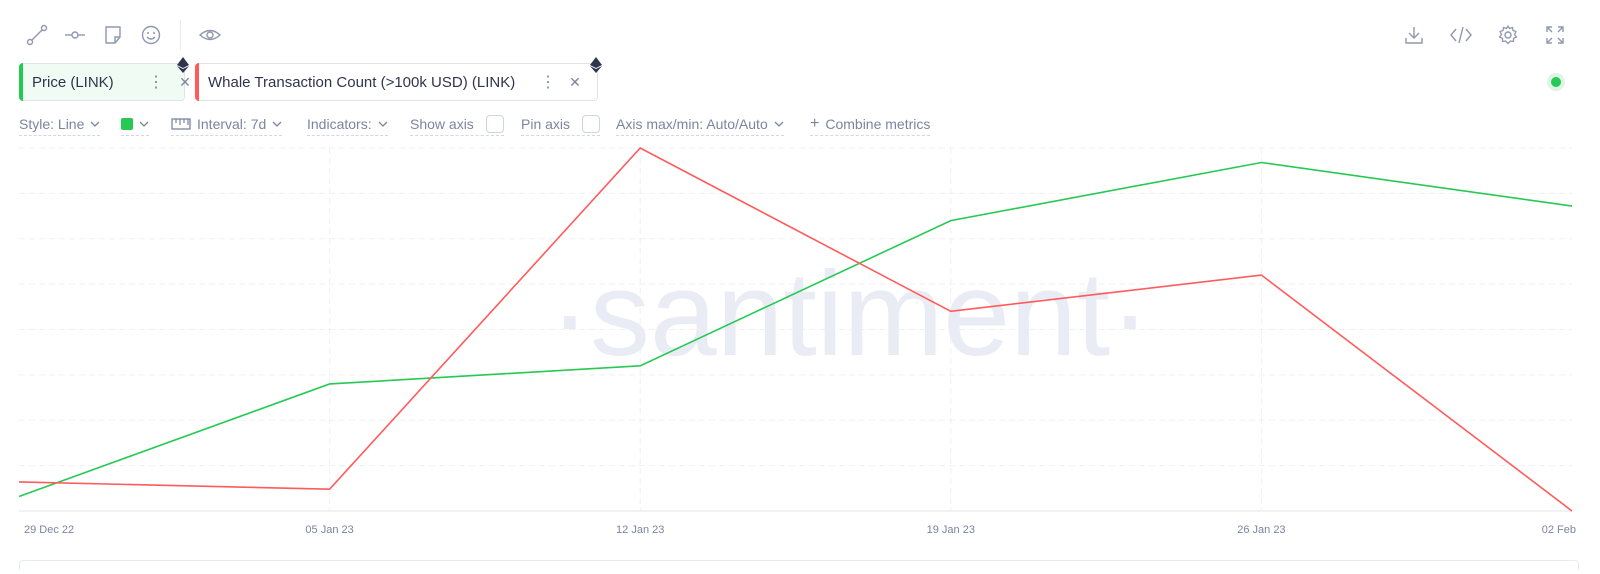  Describe the element at coordinates (850, 314) in the screenshot. I see `santiment-watermark: ·santiment·` at that location.